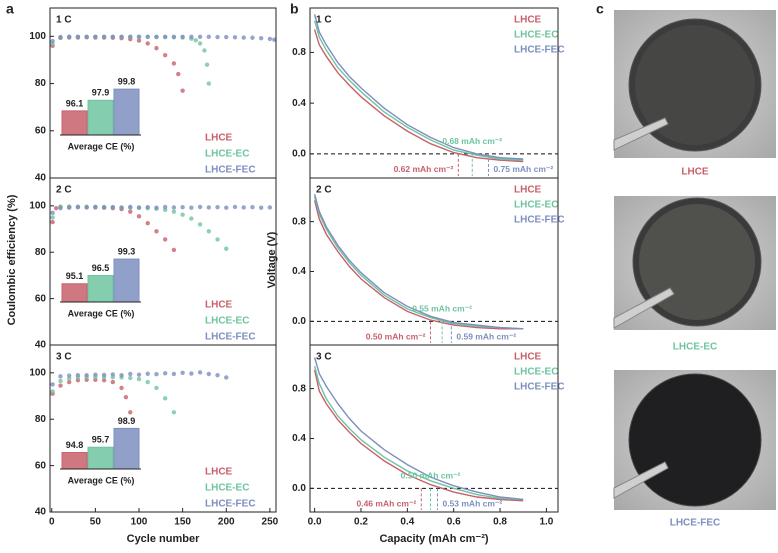 This screenshot has width=778, height=553. What do you see at coordinates (396, 337) in the screenshot?
I see `annotation: 0.50 mAh cm⁻²` at bounding box center [396, 337].